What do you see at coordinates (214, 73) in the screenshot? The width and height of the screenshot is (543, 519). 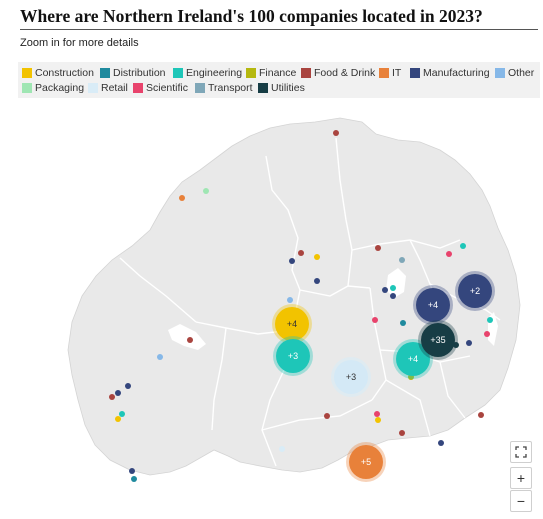 I see `legend-label: Engineering` at bounding box center [214, 73].